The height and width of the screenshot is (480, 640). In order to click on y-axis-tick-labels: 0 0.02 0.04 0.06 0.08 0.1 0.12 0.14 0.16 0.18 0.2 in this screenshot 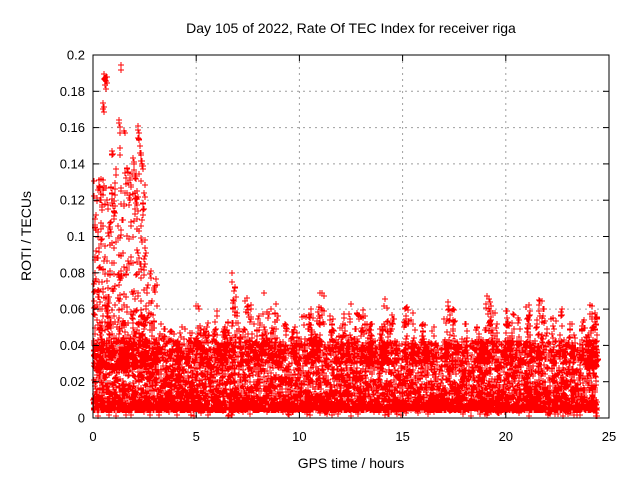, I will do `click(72, 237)`.